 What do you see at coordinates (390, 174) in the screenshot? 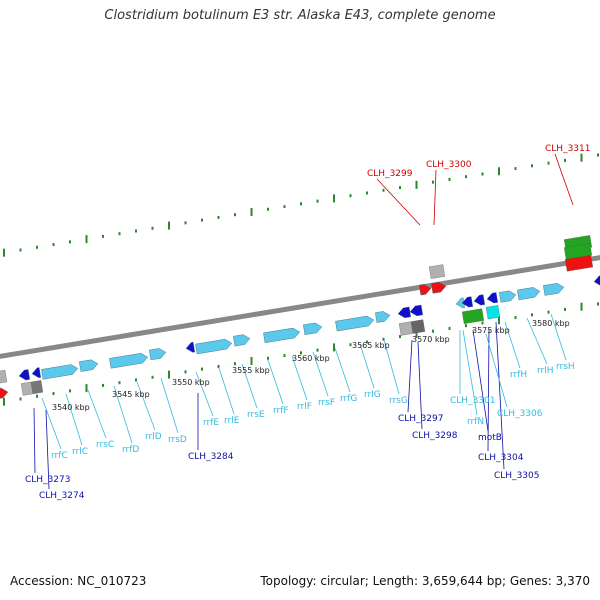
I see `feature-label: CLH_3299` at bounding box center [390, 174].